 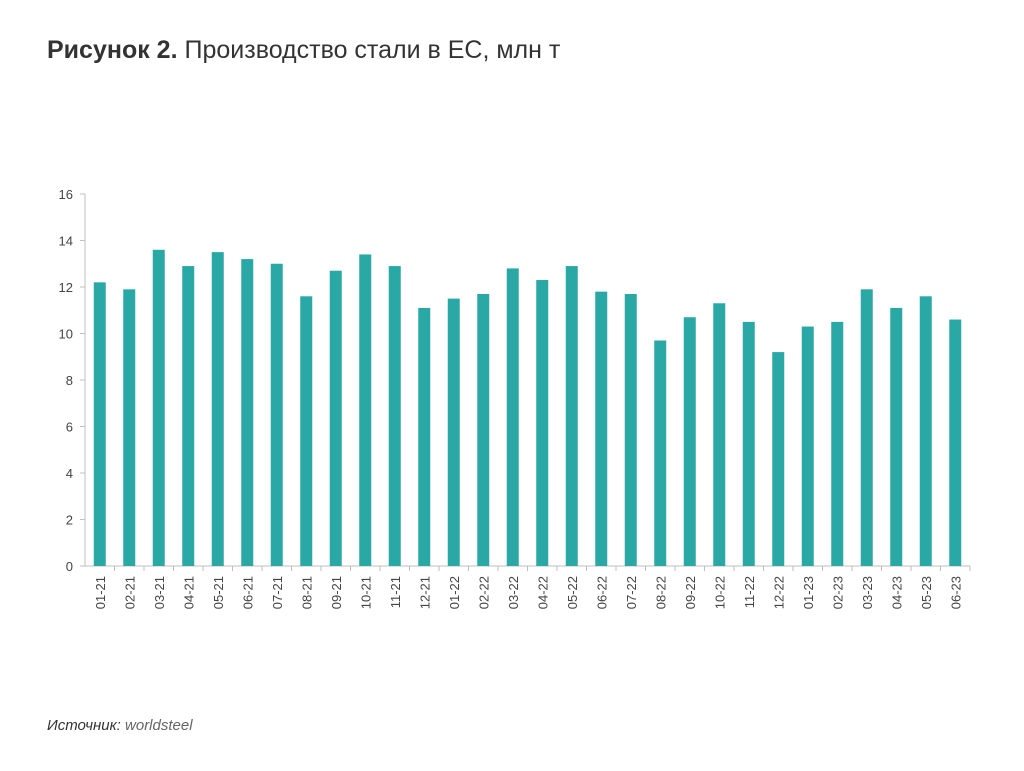 What do you see at coordinates (129, 592) in the screenshot?
I see `x-tick-label: 02-21` at bounding box center [129, 592].